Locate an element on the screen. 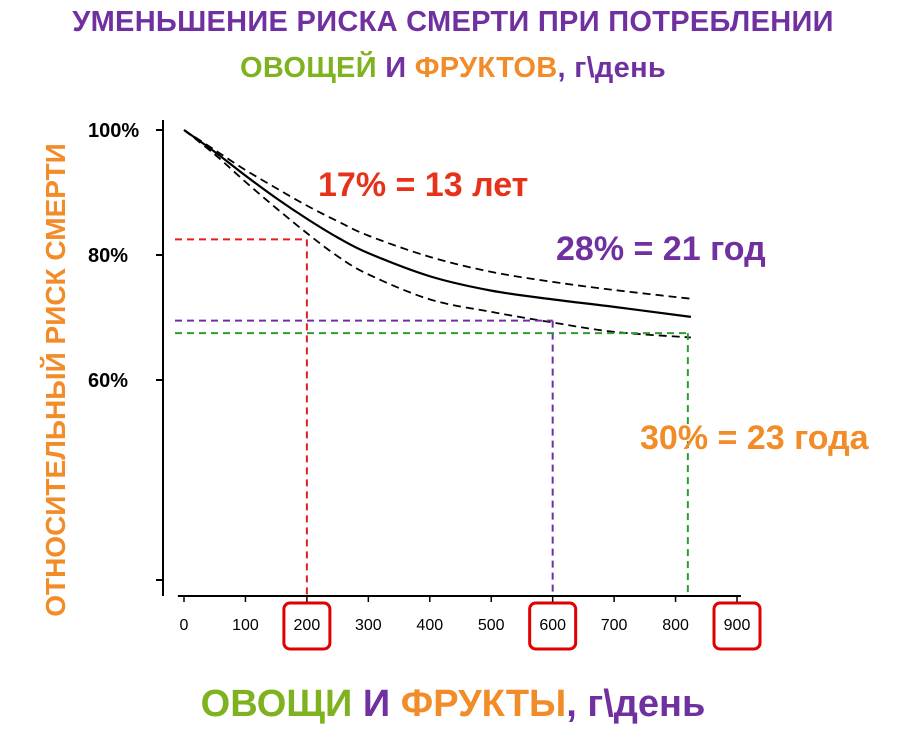  title-segment: И is located at coordinates (395, 68).